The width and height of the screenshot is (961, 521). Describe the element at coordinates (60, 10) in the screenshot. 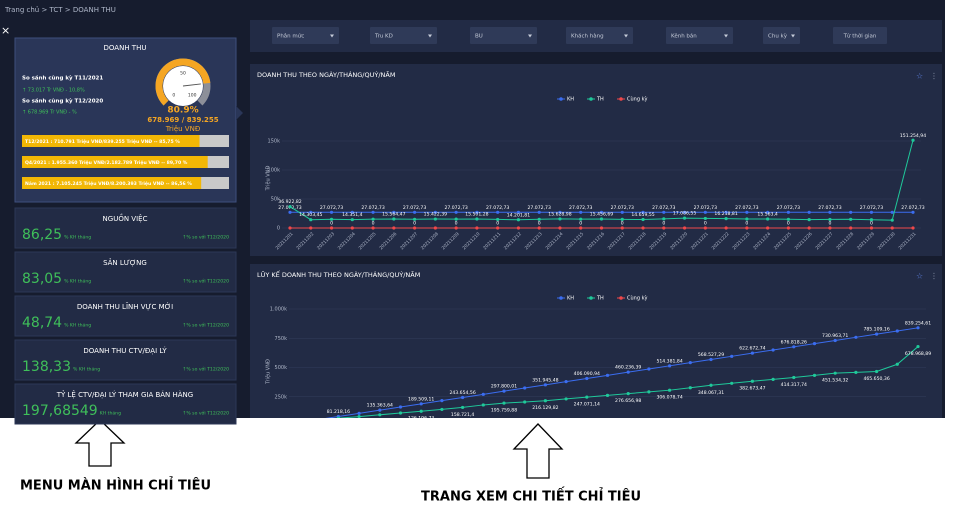

I see `breadcrumb: Trang chủ > TCT > DOANH THU` at that location.